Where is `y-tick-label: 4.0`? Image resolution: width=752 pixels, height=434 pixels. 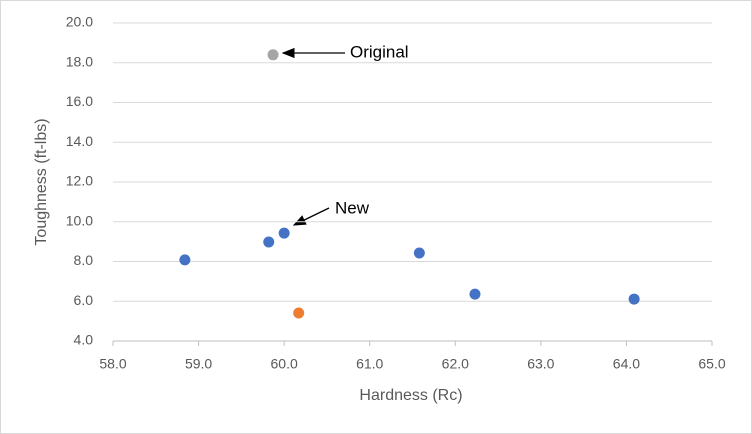 y-tick-label: 4.0 is located at coordinates (84, 340).